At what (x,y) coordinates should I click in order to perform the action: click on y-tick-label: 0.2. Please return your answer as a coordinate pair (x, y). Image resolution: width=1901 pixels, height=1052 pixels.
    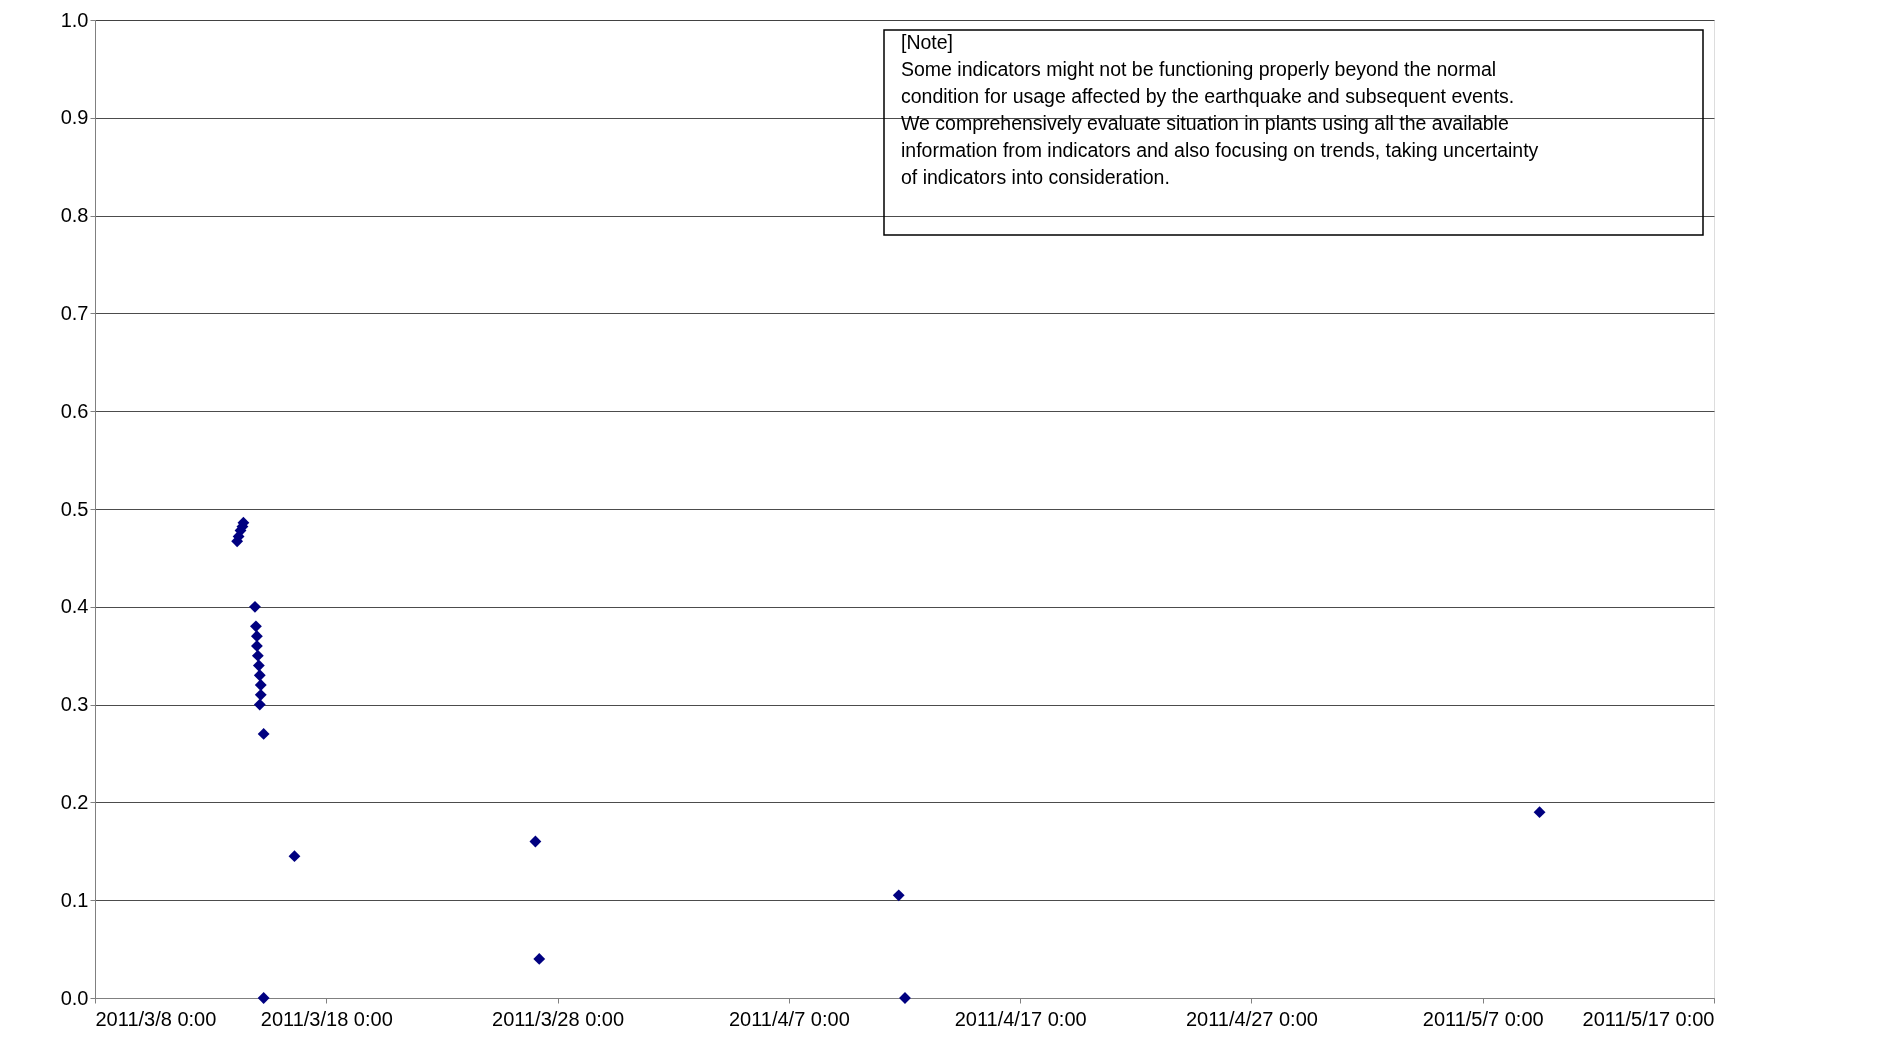
    Looking at the image, I should click on (74, 801).